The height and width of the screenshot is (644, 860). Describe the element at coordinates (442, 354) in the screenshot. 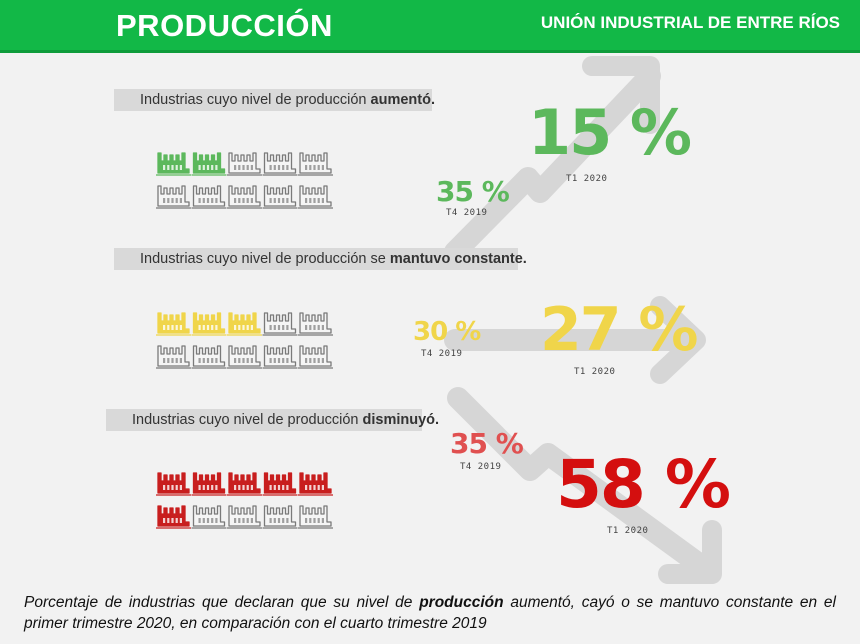

I see `previous-period-constant: T4 2019` at that location.